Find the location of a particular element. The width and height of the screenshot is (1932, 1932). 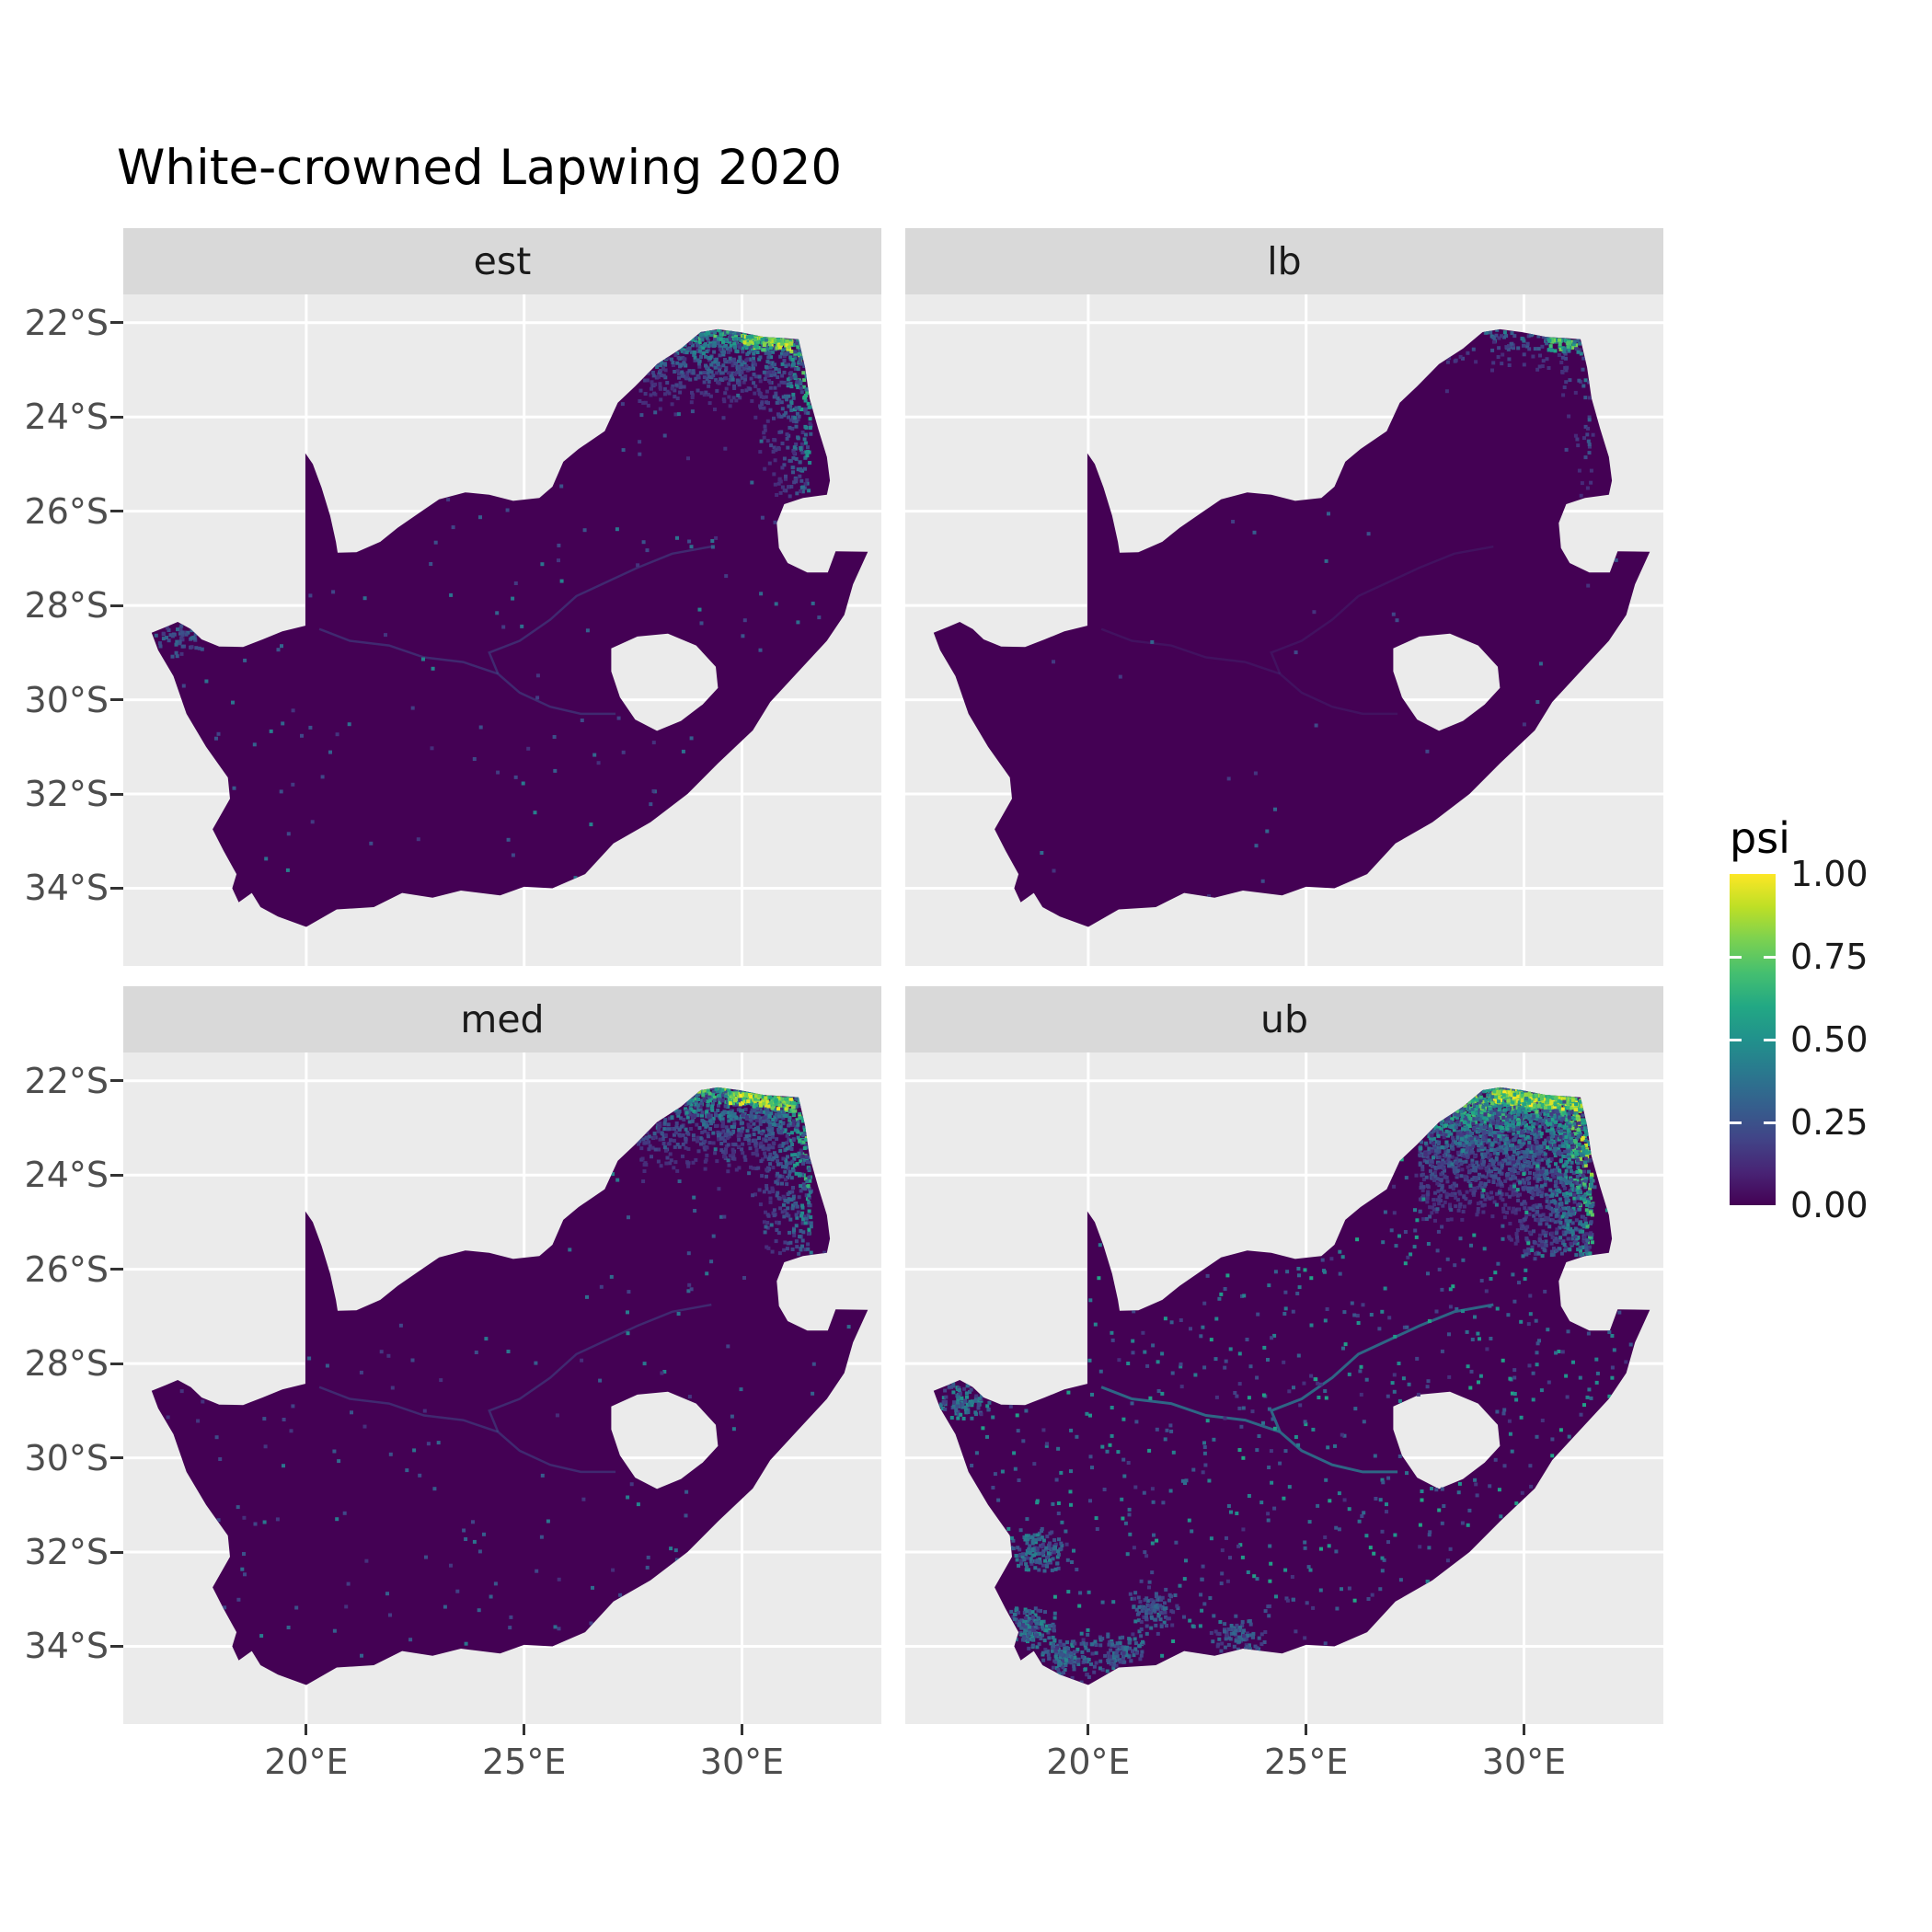

facet-strip-med: med is located at coordinates (502, 1019).